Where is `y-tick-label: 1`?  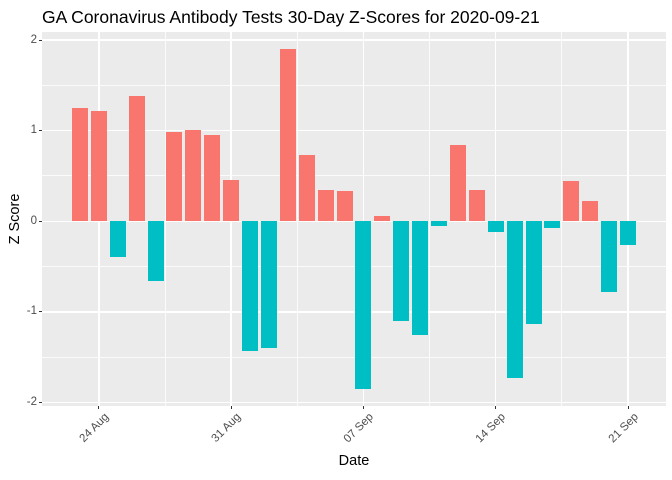
y-tick-label: 1 is located at coordinates (33, 130).